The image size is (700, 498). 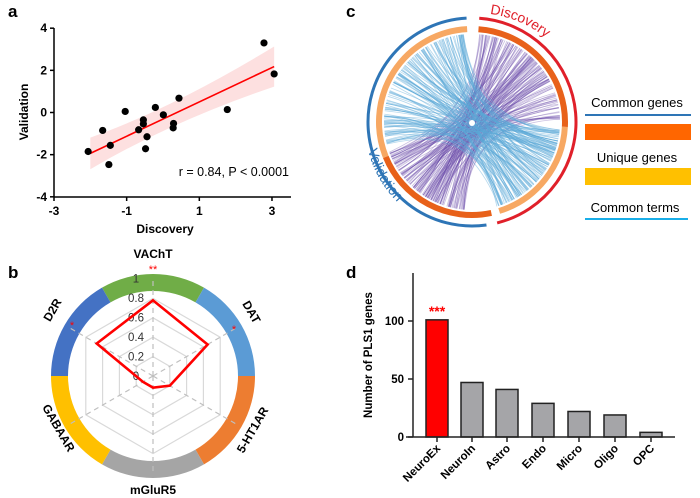 I want to click on x-tick-label: Micro, so click(x=570, y=458).